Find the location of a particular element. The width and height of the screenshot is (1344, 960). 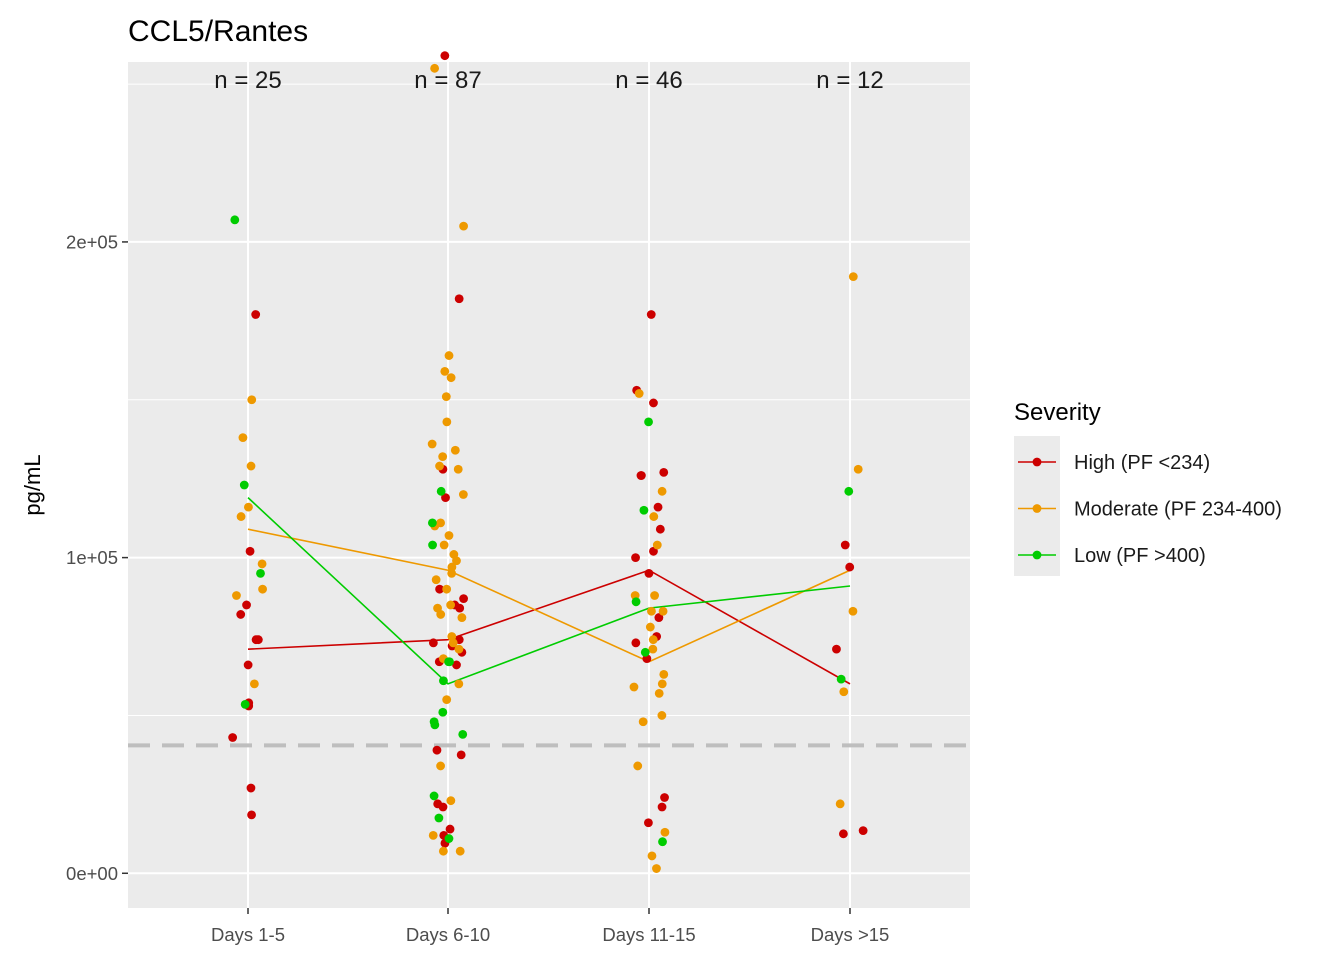

y-tick-label: 1e+05 is located at coordinates (92, 557).